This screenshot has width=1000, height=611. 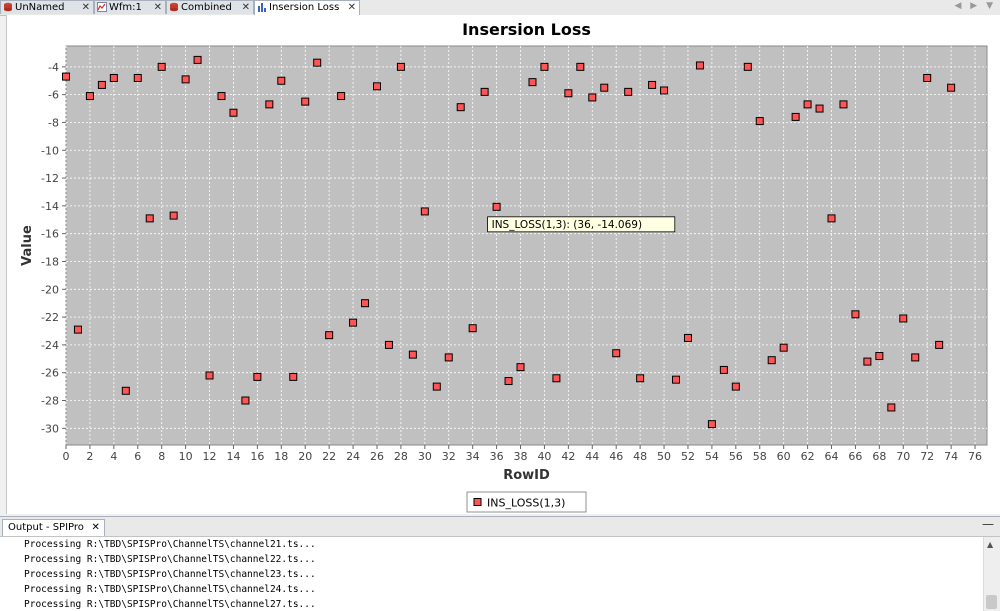 What do you see at coordinates (305, 456) in the screenshot?
I see `x-tick-label: 20` at bounding box center [305, 456].